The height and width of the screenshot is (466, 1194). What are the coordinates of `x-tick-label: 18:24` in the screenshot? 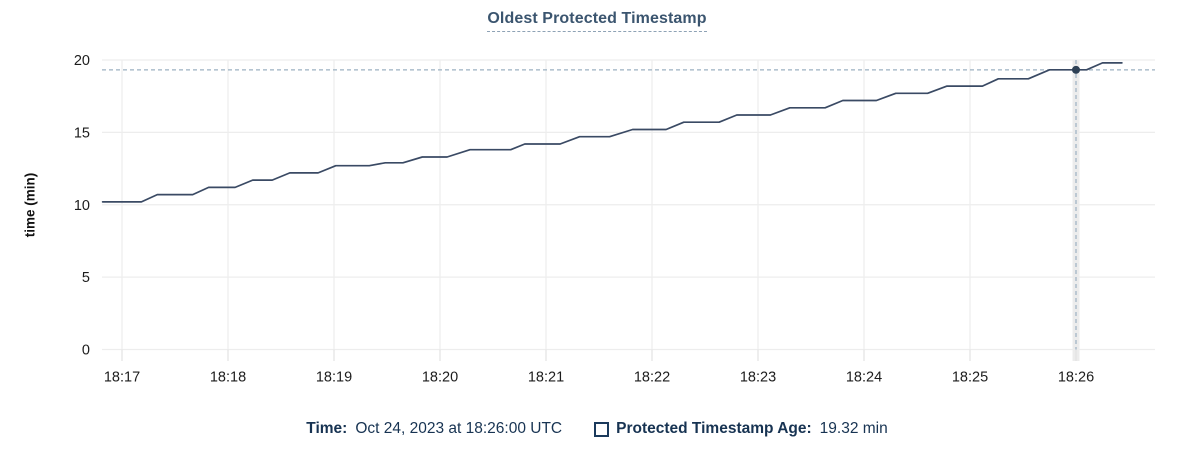 It's located at (864, 378).